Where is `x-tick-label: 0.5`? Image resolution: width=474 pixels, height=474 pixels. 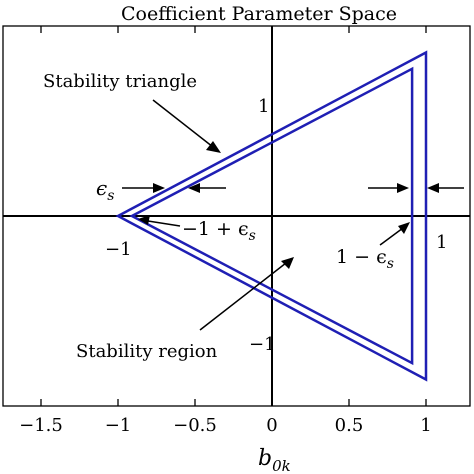
x-tick-label: 0.5 is located at coordinates (349, 425).